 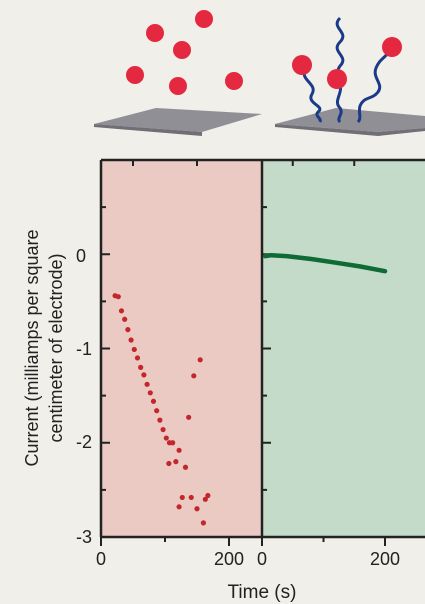 What do you see at coordinates (84, 537) in the screenshot?
I see `y-tick-label: -3` at bounding box center [84, 537].